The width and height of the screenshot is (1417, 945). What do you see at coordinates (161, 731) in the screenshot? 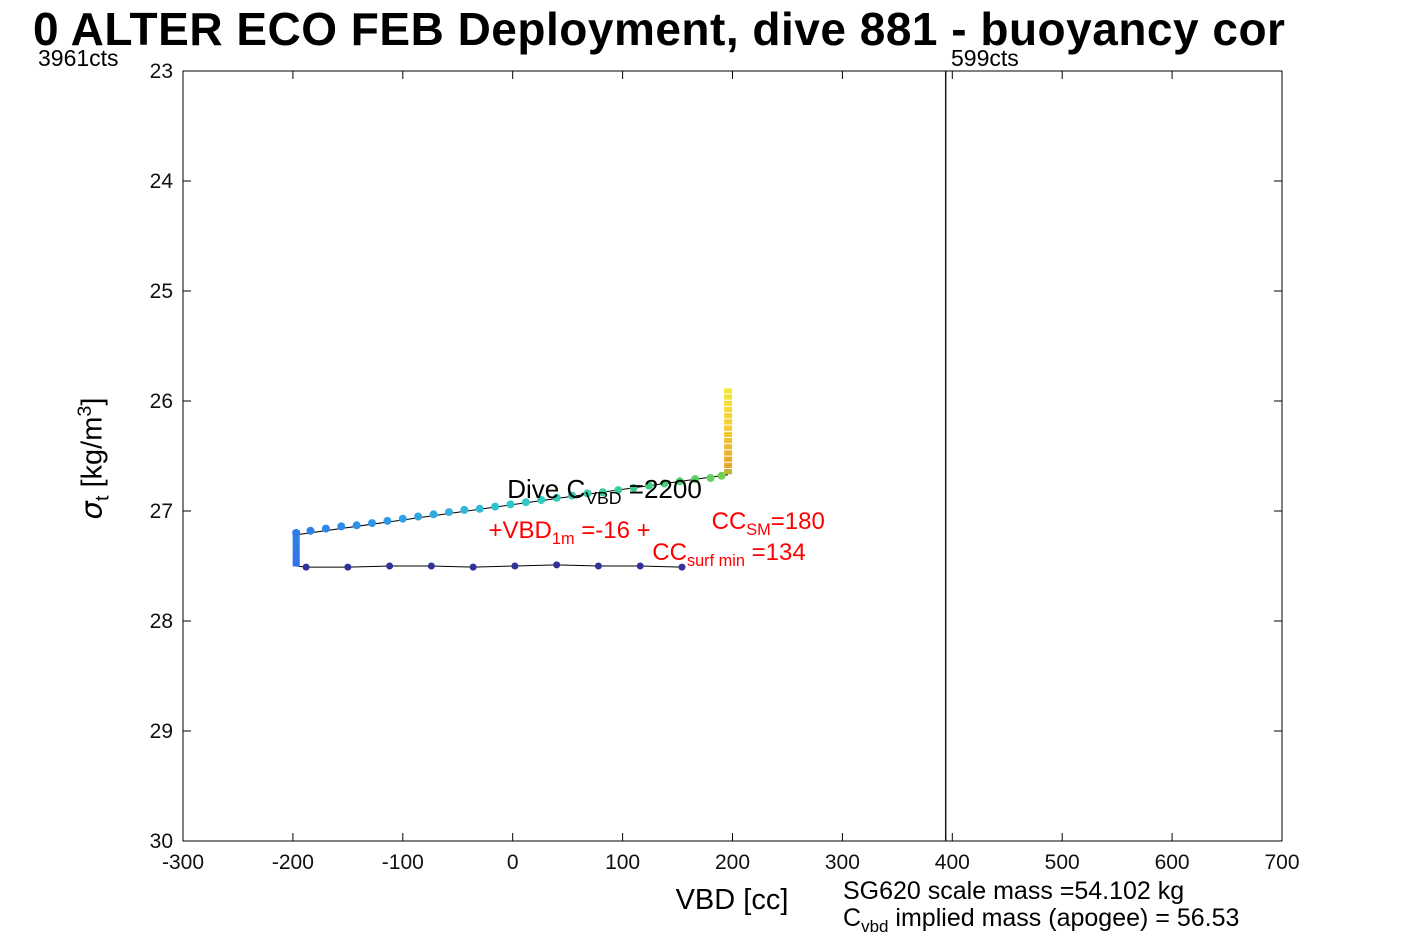
I see `y-tick-label: 29` at bounding box center [161, 731].